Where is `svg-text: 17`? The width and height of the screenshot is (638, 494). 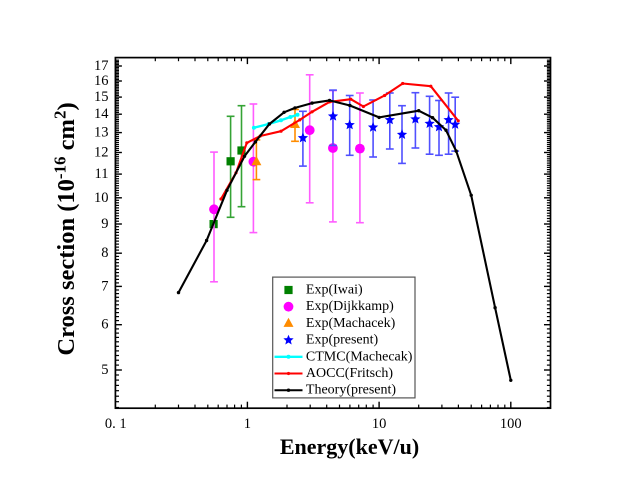
svg-text: 17 is located at coordinates (101, 66).